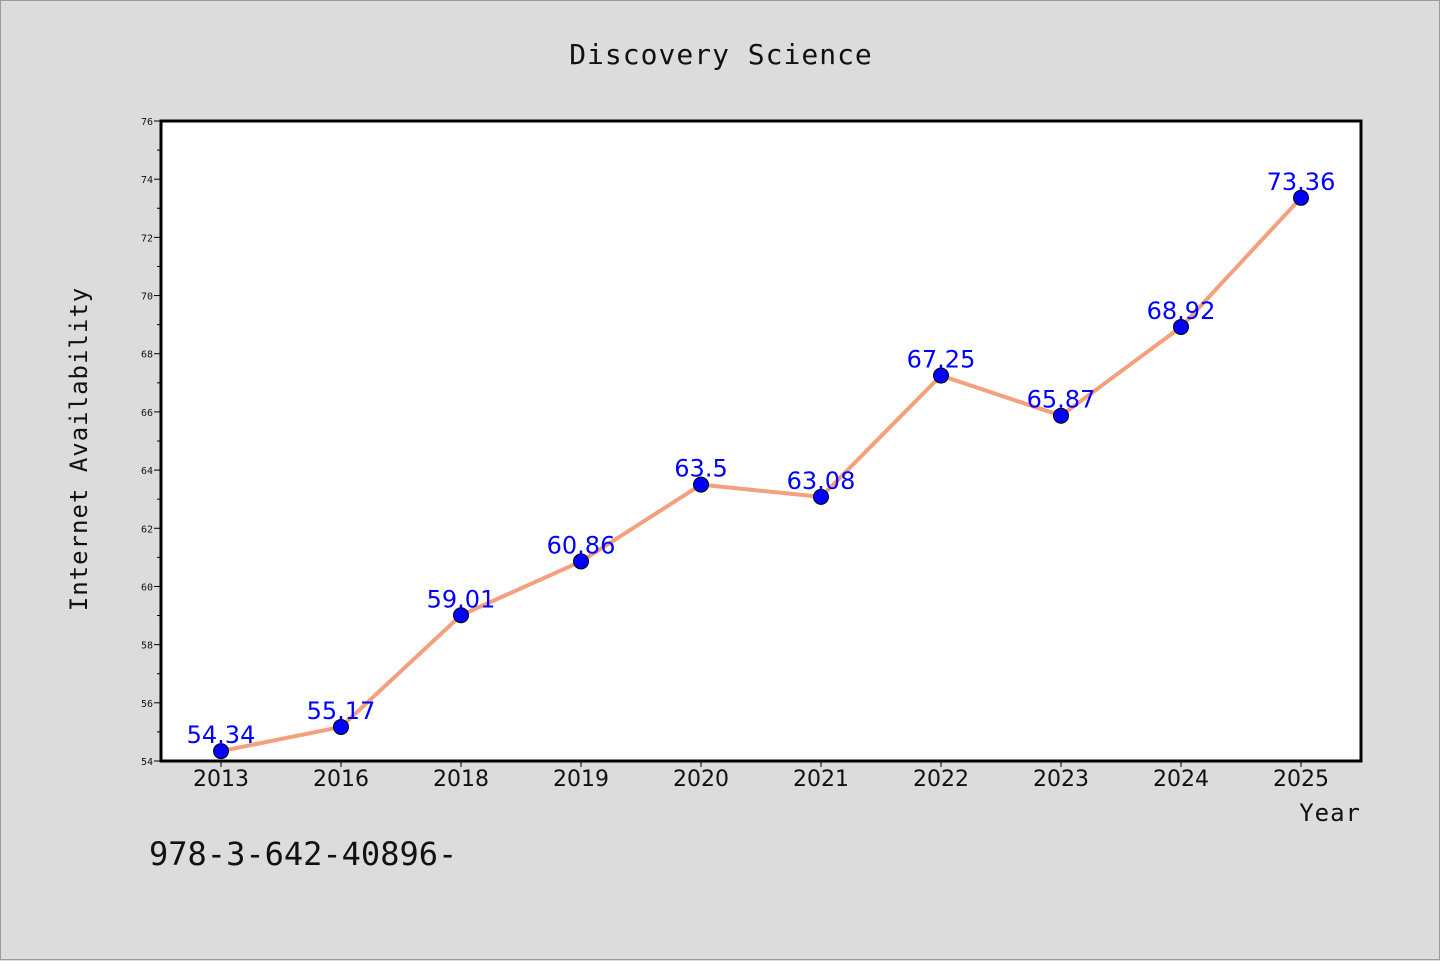  Describe the element at coordinates (147, 587) in the screenshot. I see `y-tick-label: 60` at that location.